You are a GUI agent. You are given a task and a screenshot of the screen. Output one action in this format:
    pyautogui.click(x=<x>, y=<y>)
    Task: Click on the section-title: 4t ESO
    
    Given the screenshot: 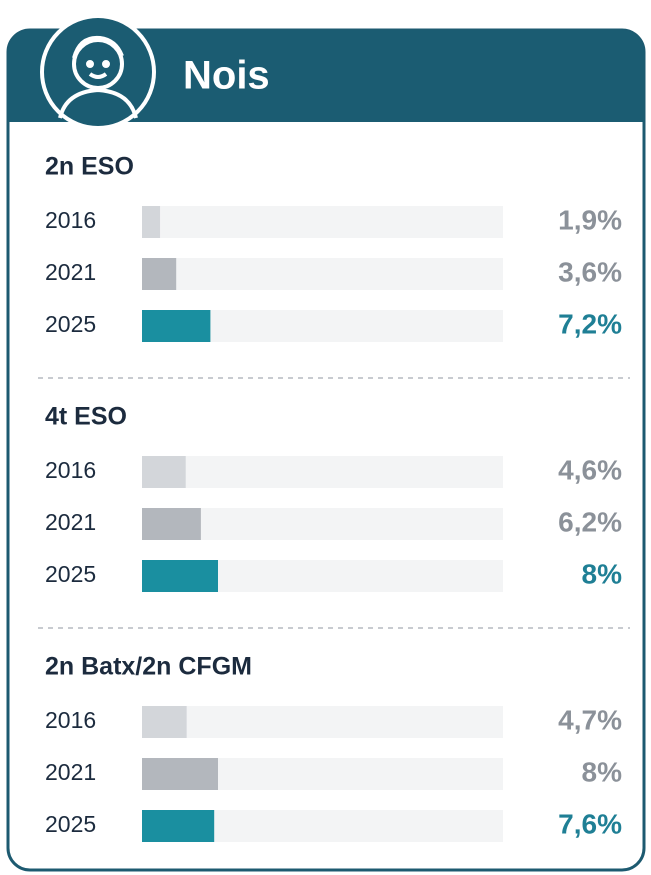 What is the action you would take?
    pyautogui.click(x=86, y=417)
    